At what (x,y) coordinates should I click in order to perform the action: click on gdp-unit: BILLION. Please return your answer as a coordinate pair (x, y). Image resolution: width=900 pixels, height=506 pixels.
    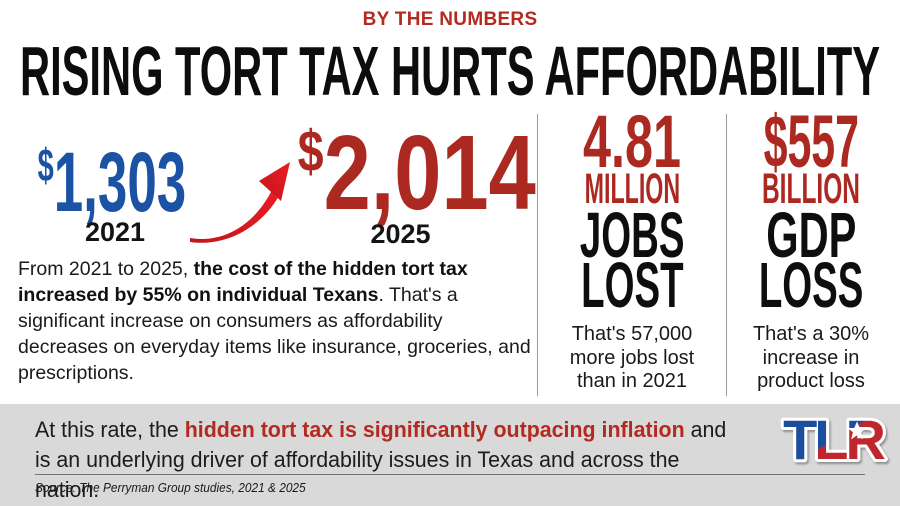
    Looking at the image, I should click on (811, 189).